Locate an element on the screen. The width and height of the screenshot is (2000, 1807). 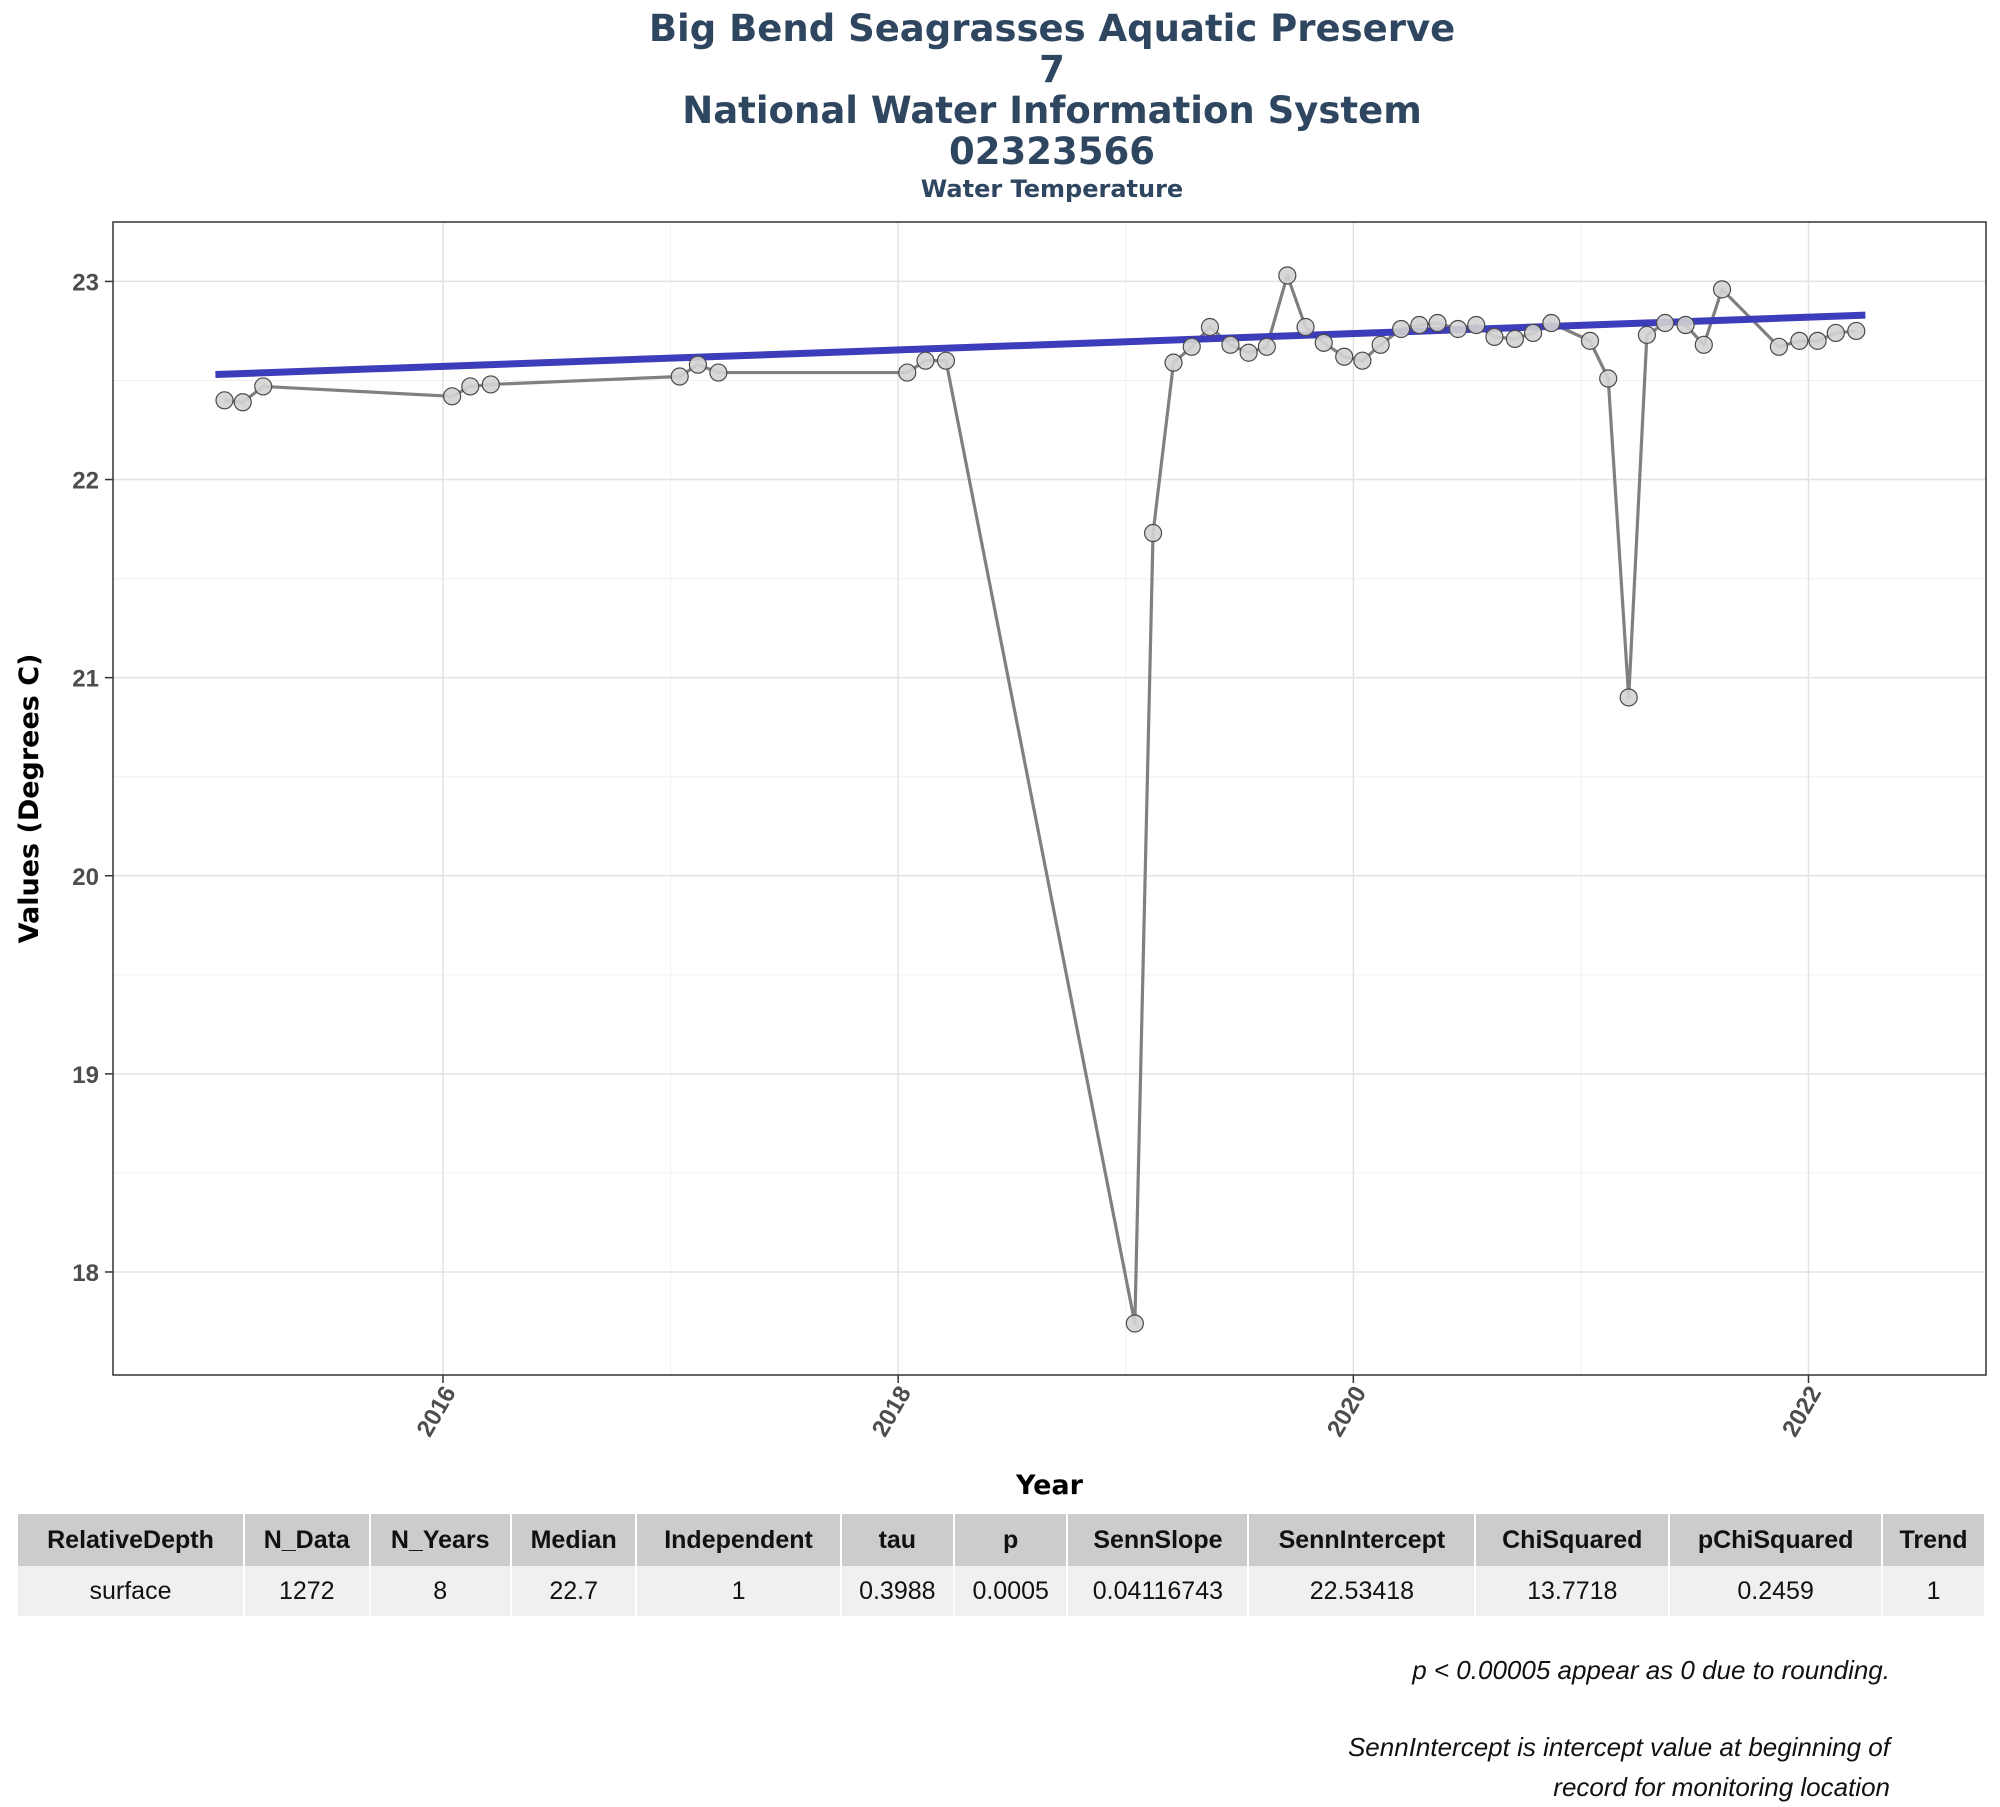
y-axis-label: Values (Degrees C) is located at coordinates (29, 799).